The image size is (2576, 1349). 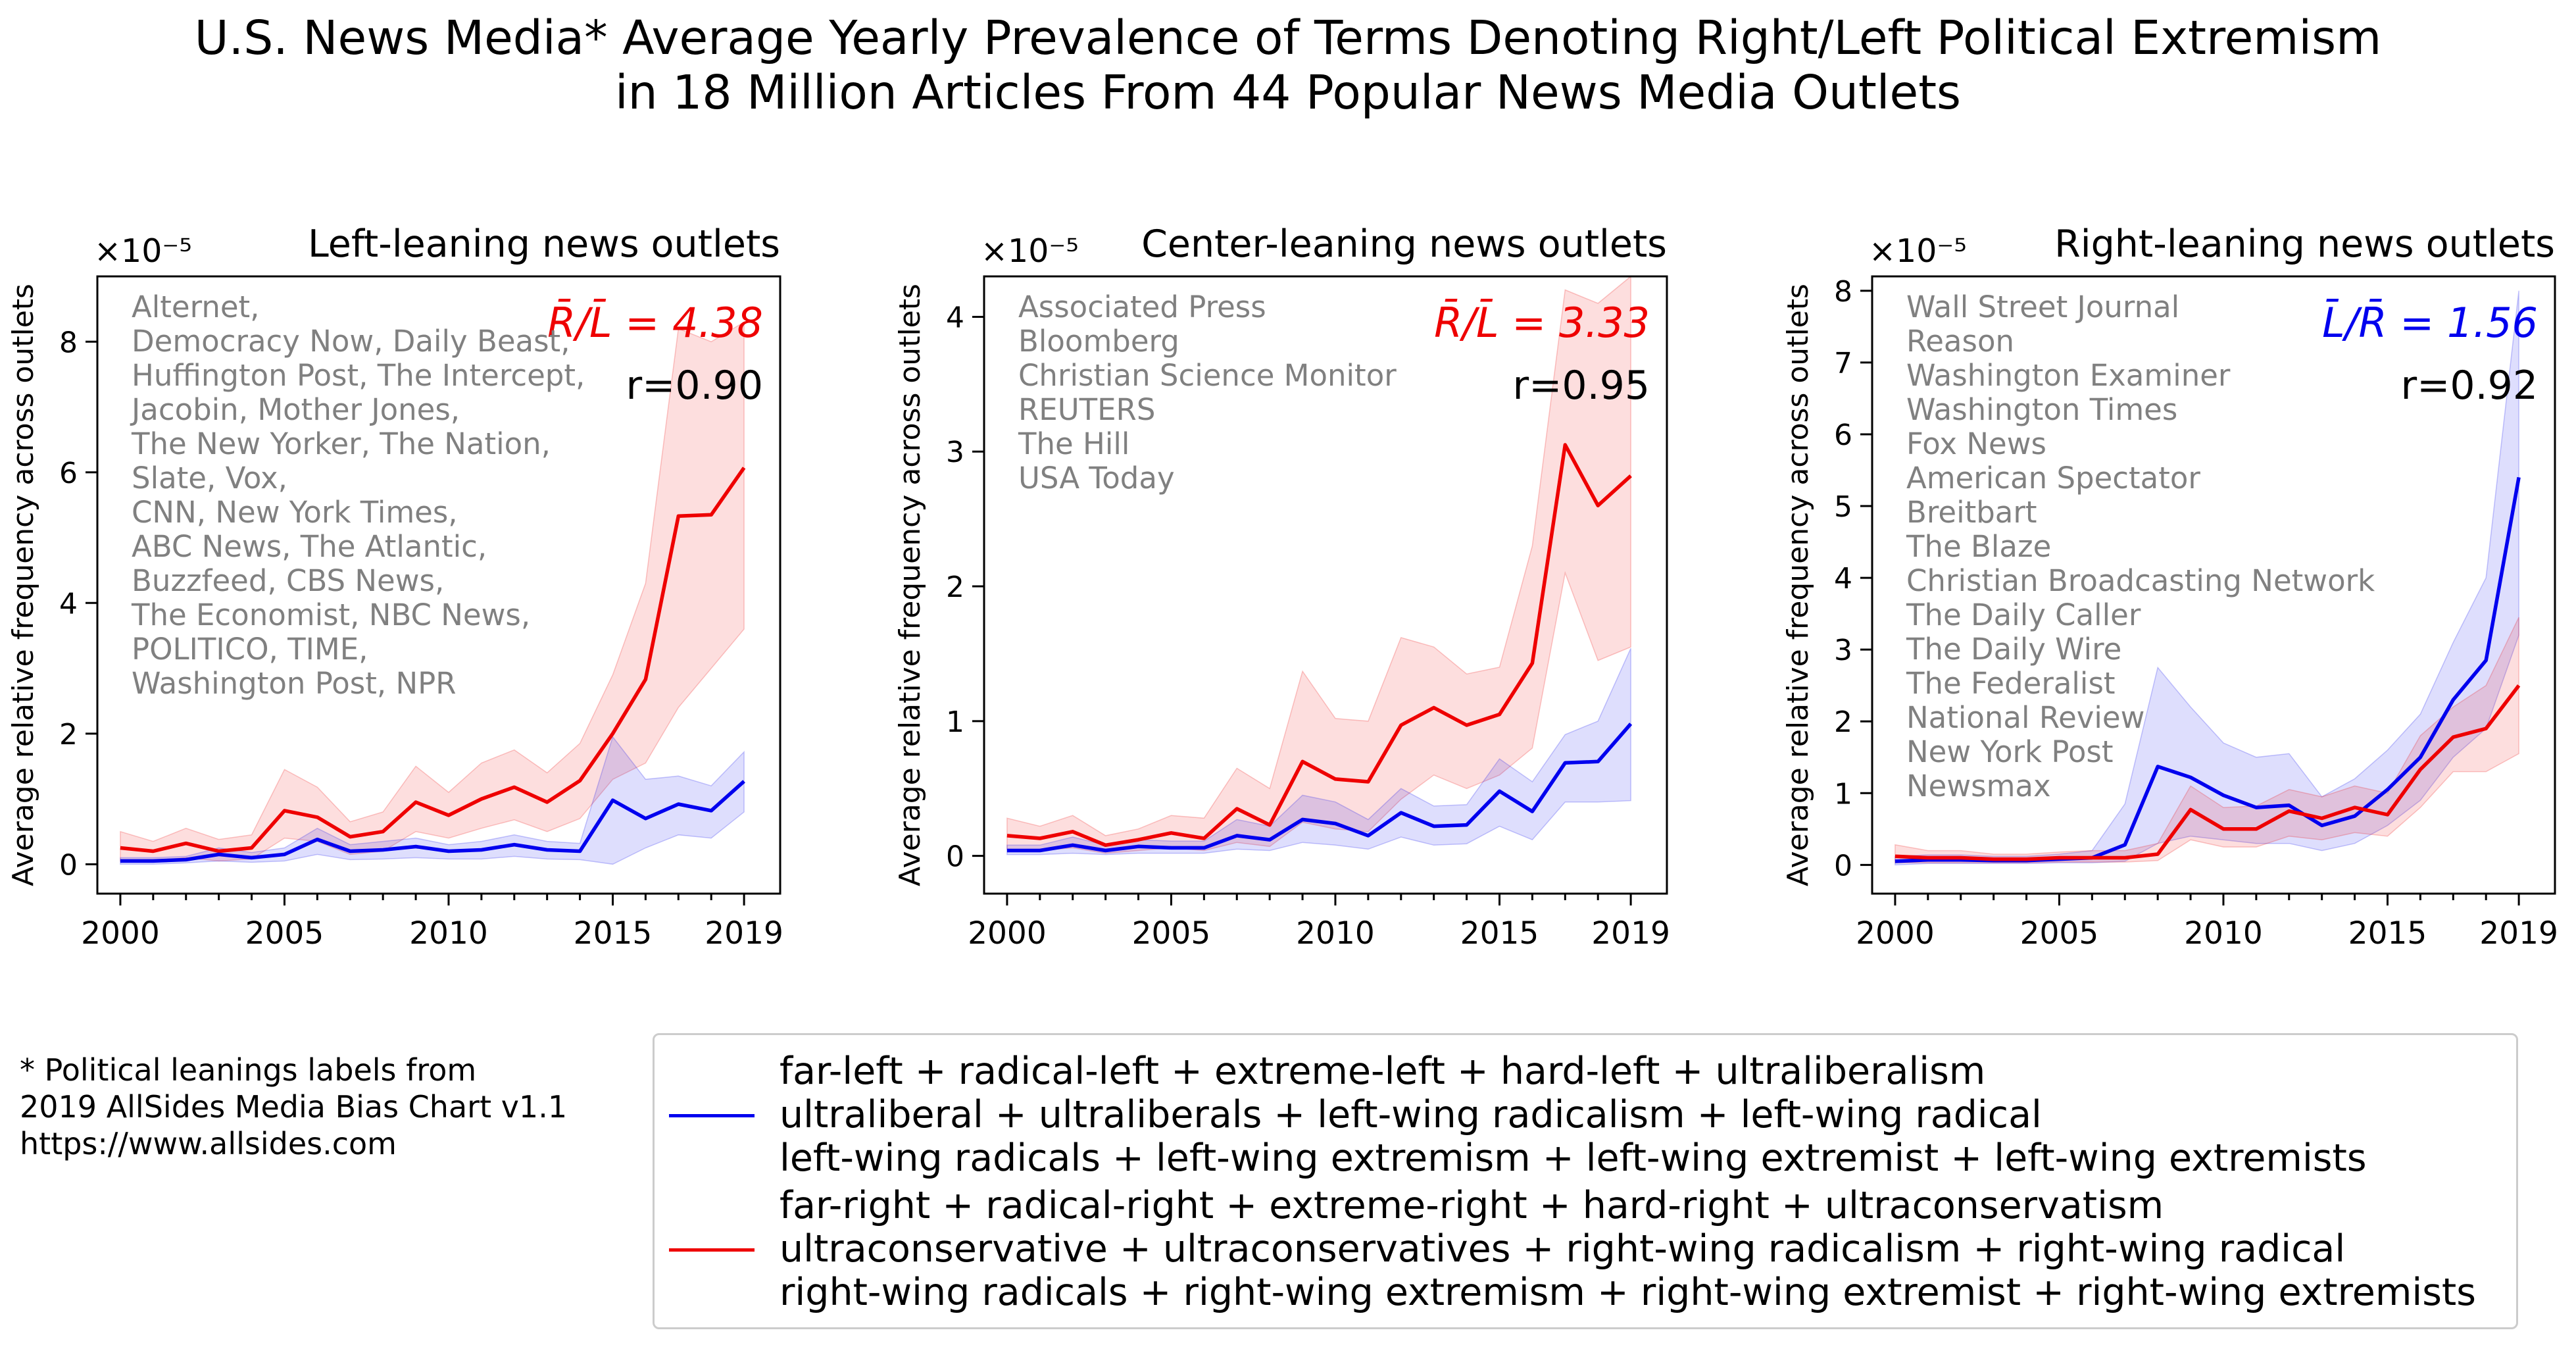 What do you see at coordinates (295, 410) in the screenshot?
I see `outlet-name: Jacobin, Mother Jones,` at bounding box center [295, 410].